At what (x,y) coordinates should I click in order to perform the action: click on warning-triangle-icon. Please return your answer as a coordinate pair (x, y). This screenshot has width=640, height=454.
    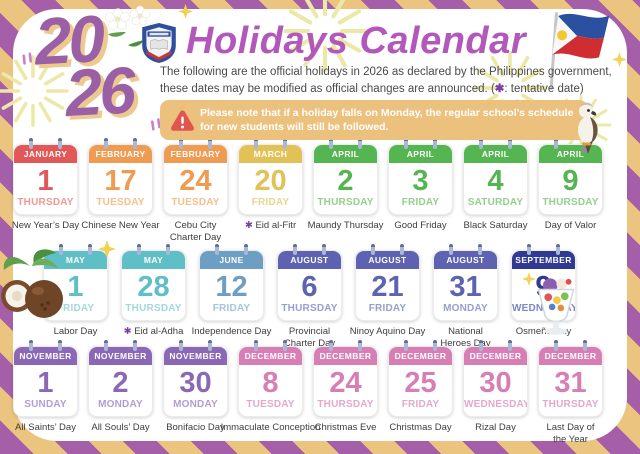
    Looking at the image, I should click on (182, 120).